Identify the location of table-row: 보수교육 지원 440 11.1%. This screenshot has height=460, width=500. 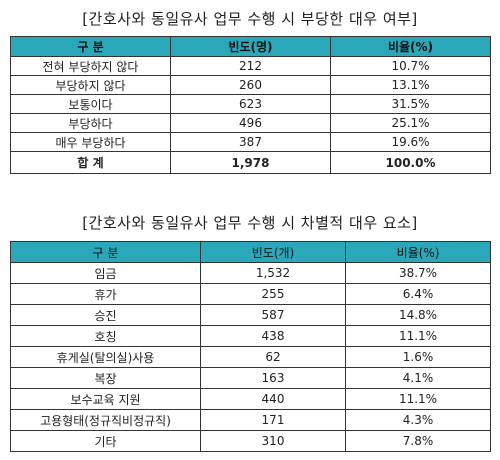
(250, 399).